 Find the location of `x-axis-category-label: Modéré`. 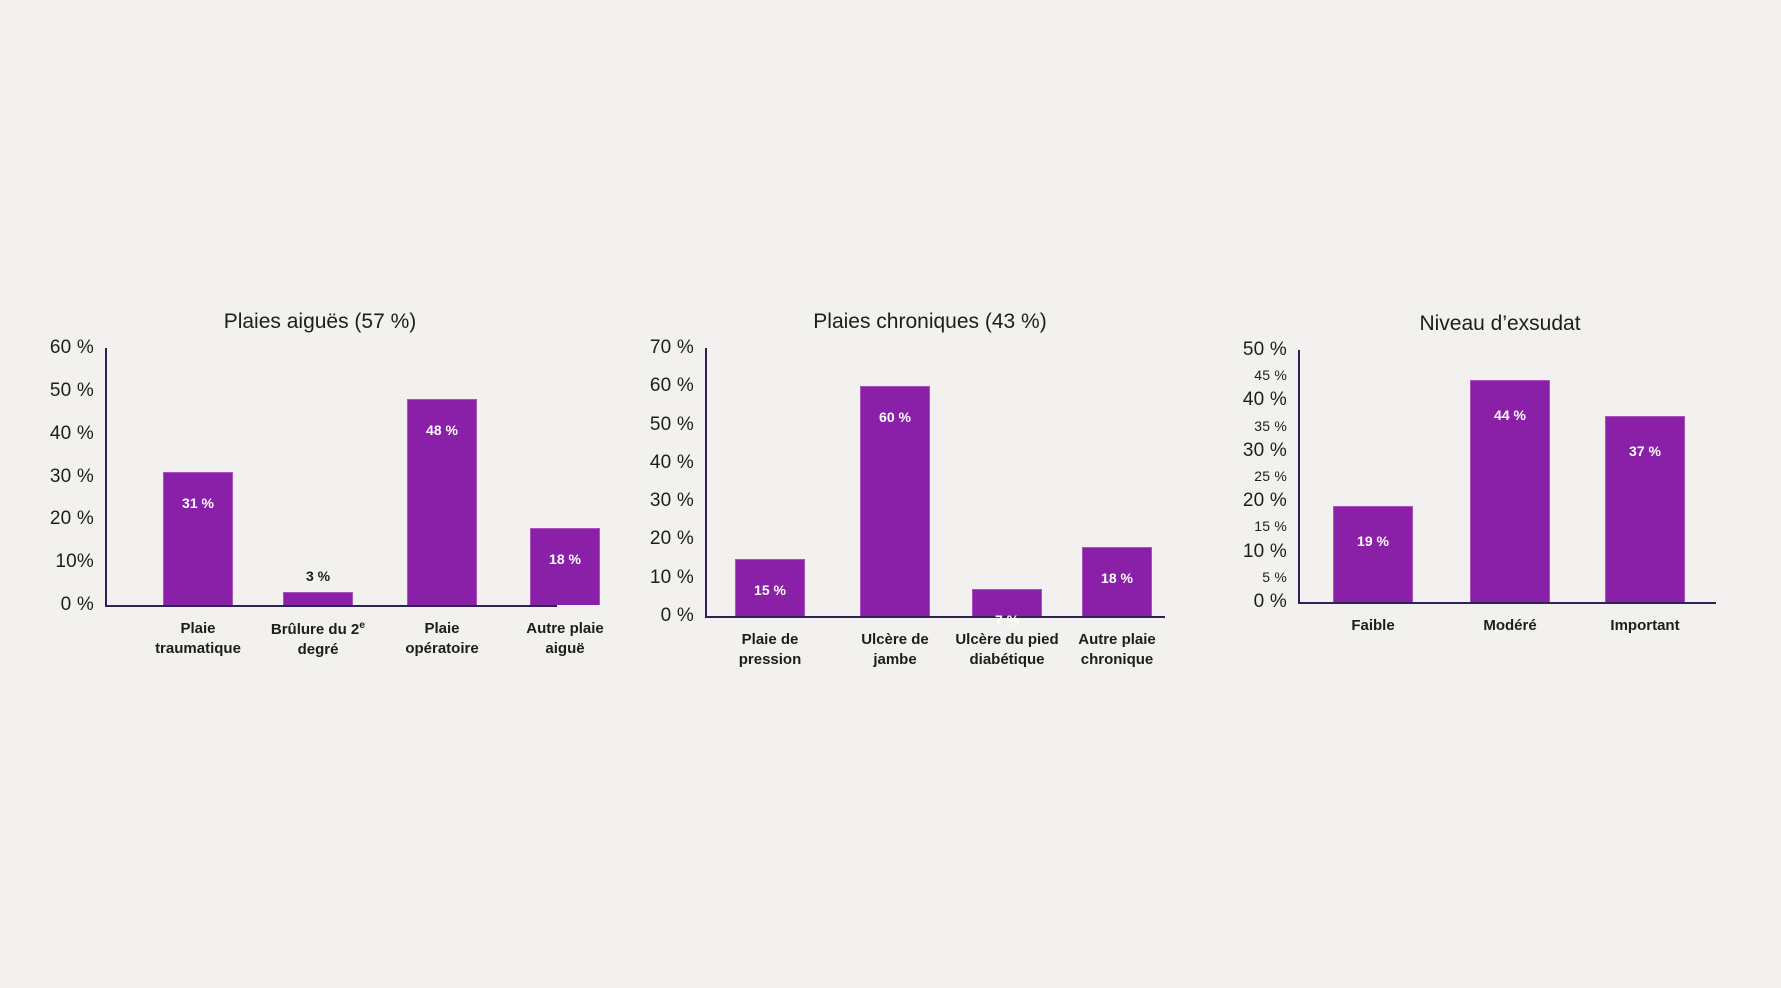

x-axis-category-label: Modéré is located at coordinates (1510, 625).